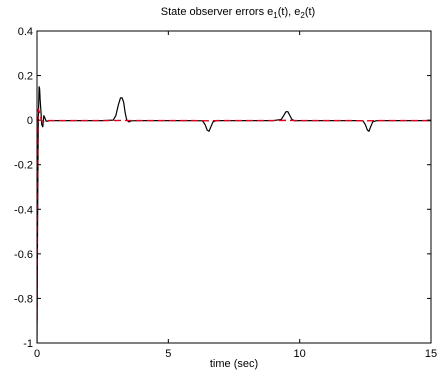 The height and width of the screenshot is (374, 439). What do you see at coordinates (238, 13) in the screenshot?
I see `chart-title: State observer errors e1(t), e2(t)` at bounding box center [238, 13].